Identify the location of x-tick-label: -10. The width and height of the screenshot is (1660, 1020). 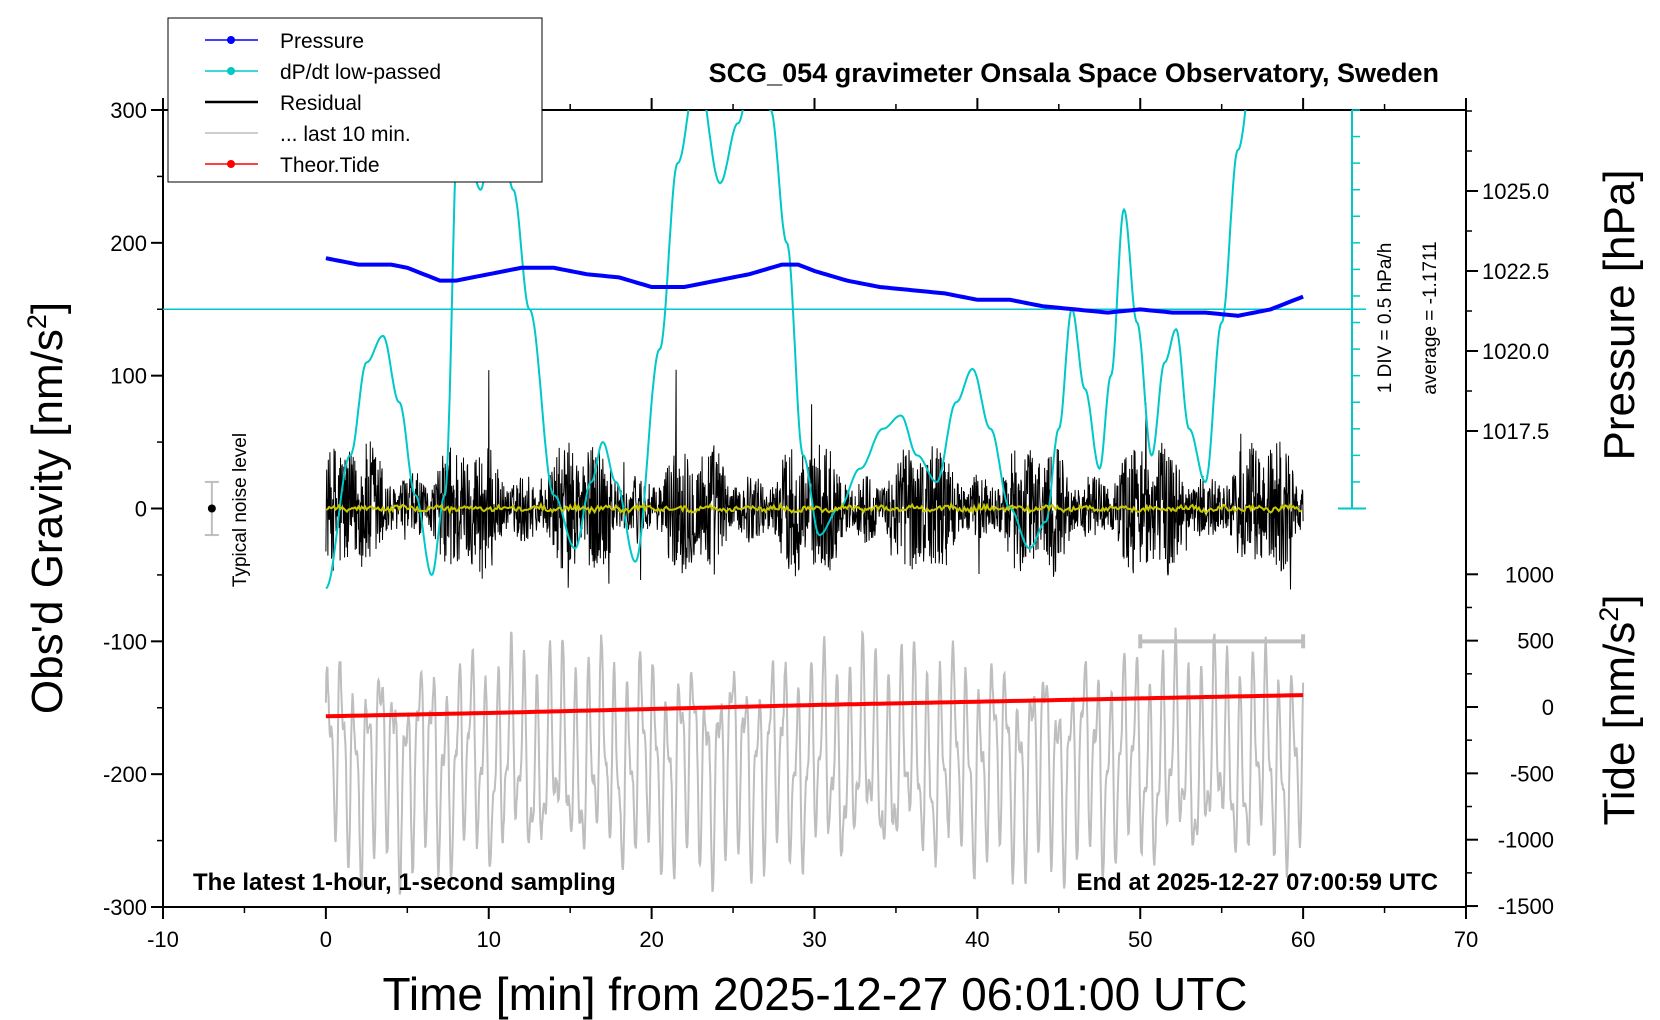
(163, 939).